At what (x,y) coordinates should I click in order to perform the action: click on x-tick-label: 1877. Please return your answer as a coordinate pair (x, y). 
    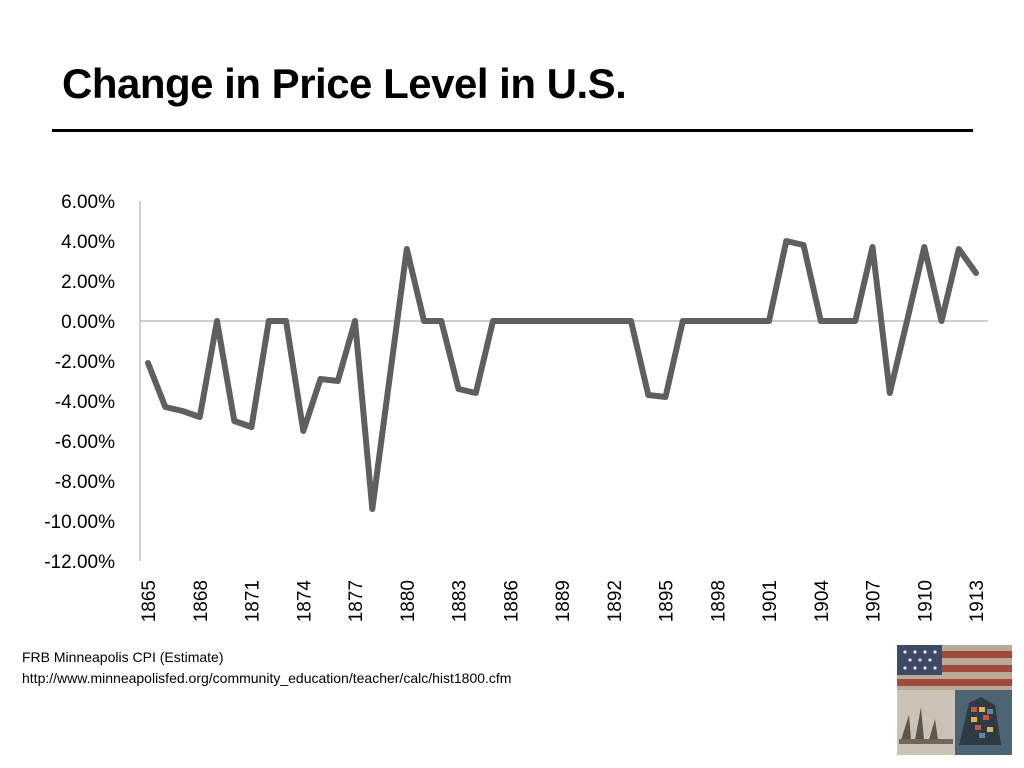
    Looking at the image, I should click on (356, 601).